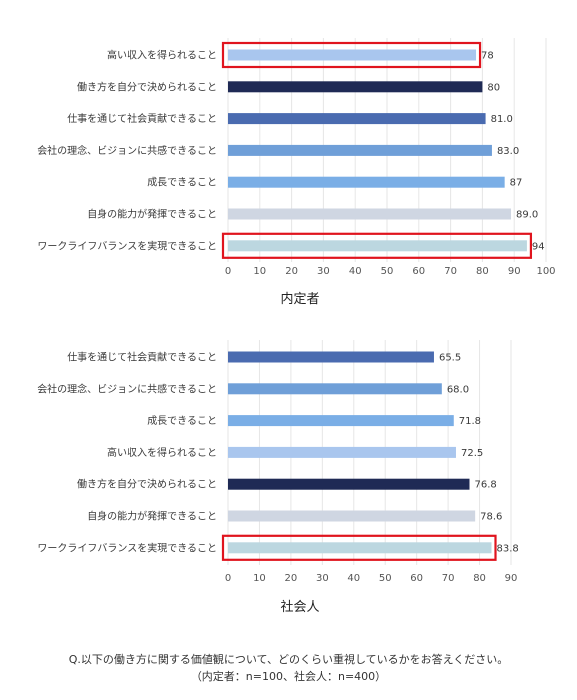 The height and width of the screenshot is (700, 577). Describe the element at coordinates (472, 453) in the screenshot. I see `data-label-1-3: 72.5` at that location.